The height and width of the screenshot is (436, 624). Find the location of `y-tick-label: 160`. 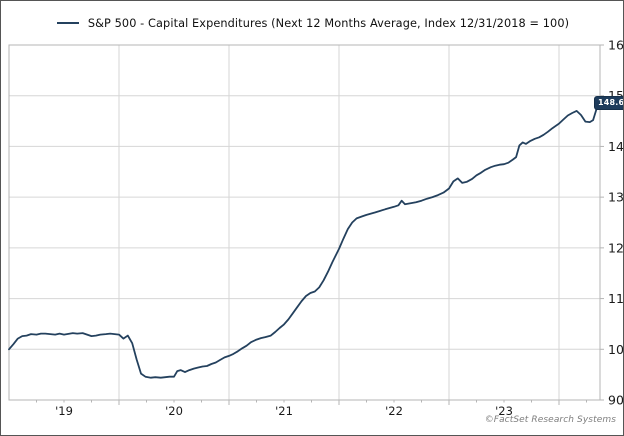

y-tick-label: 160 is located at coordinates (616, 45).